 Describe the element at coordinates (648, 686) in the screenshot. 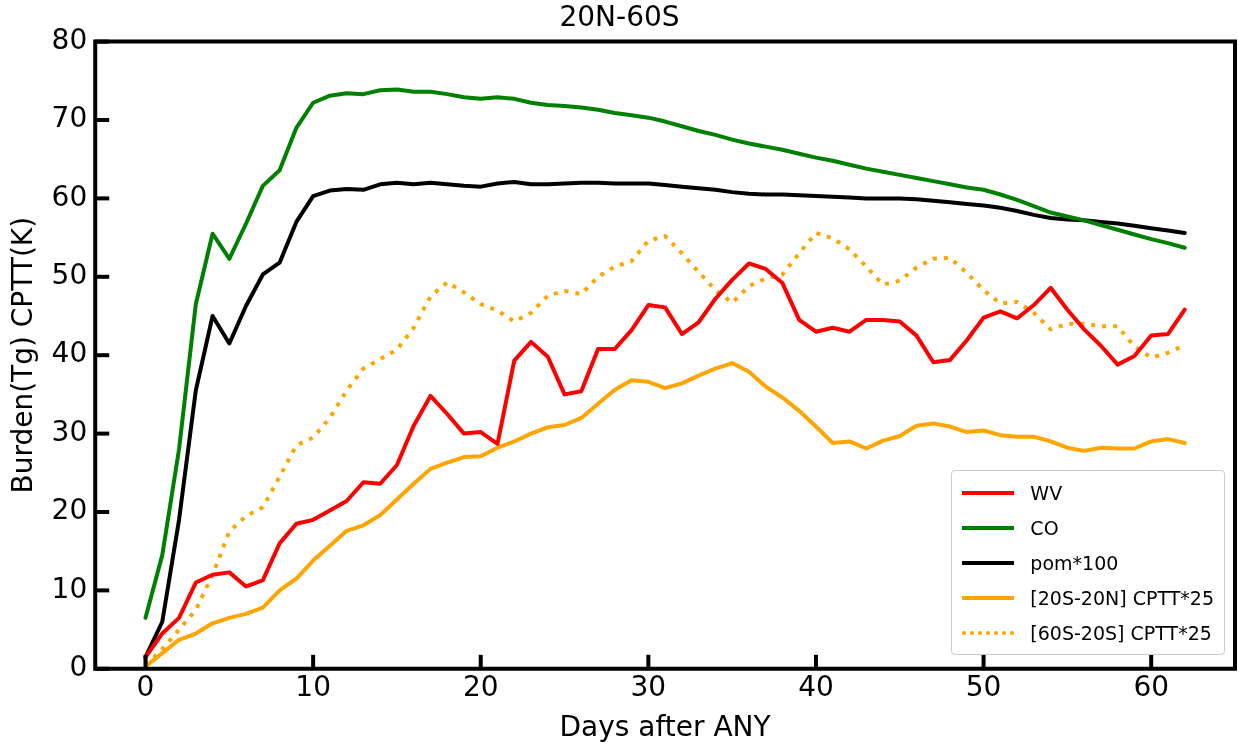

I see `x-tick-label: 30` at that location.